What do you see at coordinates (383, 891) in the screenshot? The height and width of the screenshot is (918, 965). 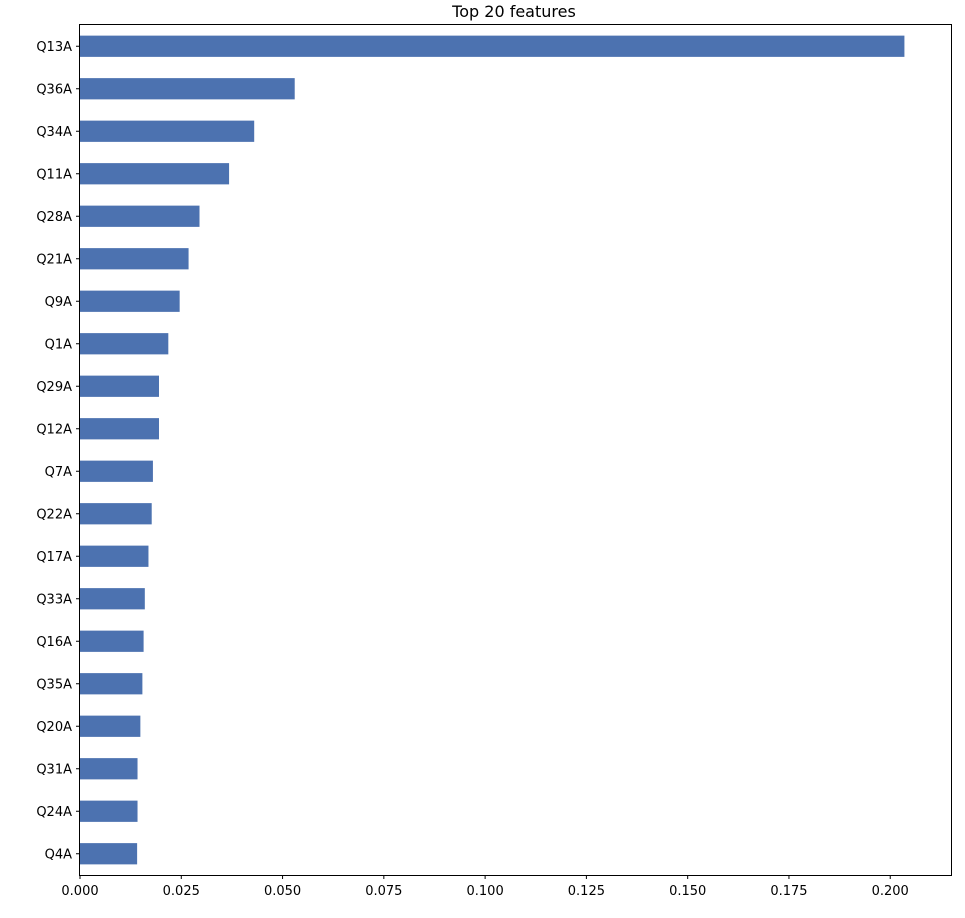 I see `x-tick-label: 0.075` at bounding box center [383, 891].